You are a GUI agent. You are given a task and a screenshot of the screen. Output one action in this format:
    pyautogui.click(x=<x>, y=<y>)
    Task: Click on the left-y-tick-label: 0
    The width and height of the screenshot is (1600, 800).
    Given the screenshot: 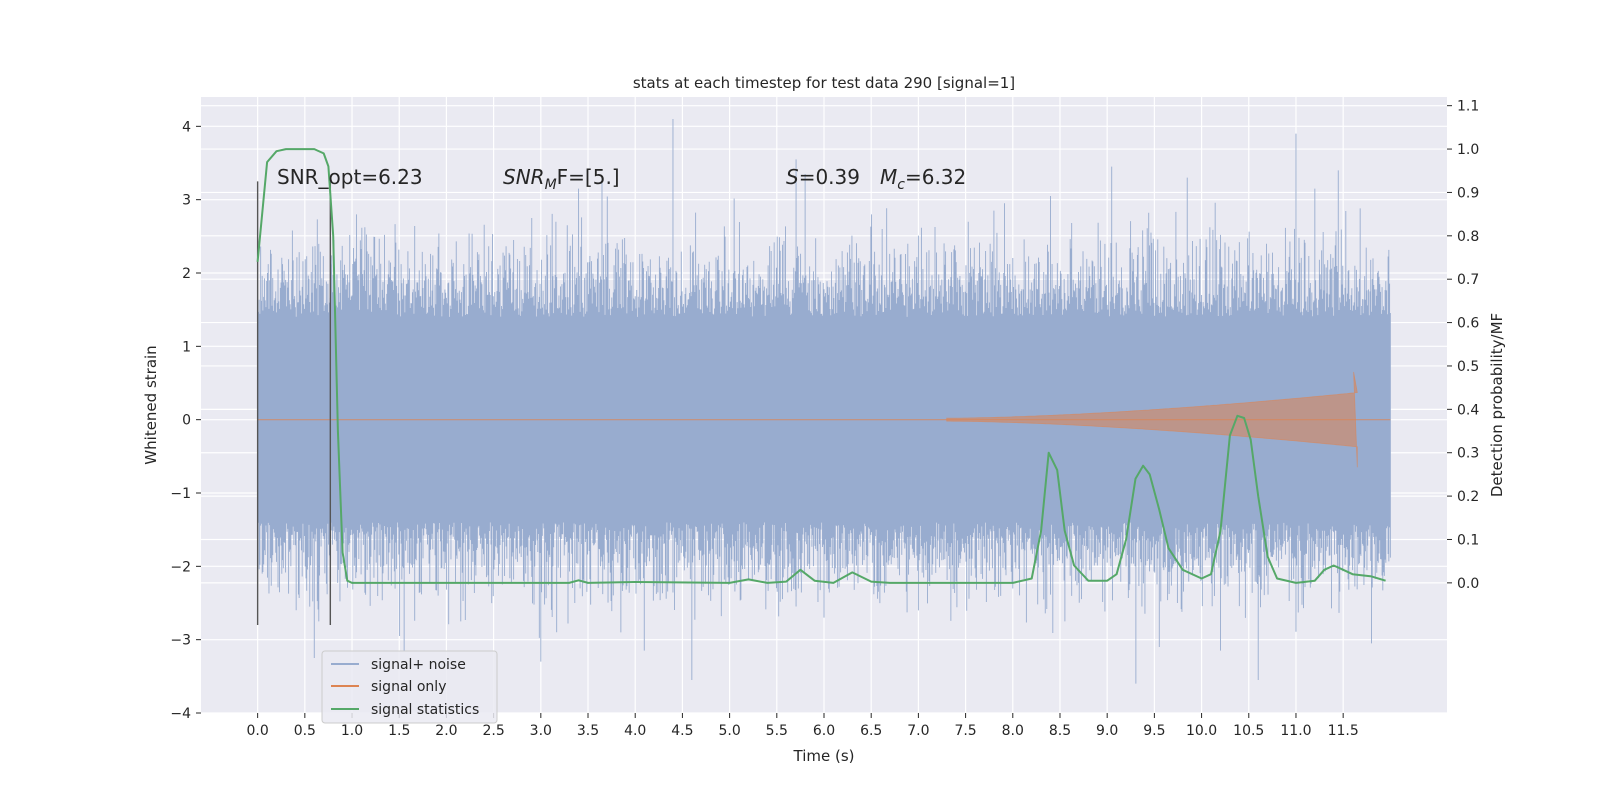 What is the action you would take?
    pyautogui.click(x=186, y=421)
    